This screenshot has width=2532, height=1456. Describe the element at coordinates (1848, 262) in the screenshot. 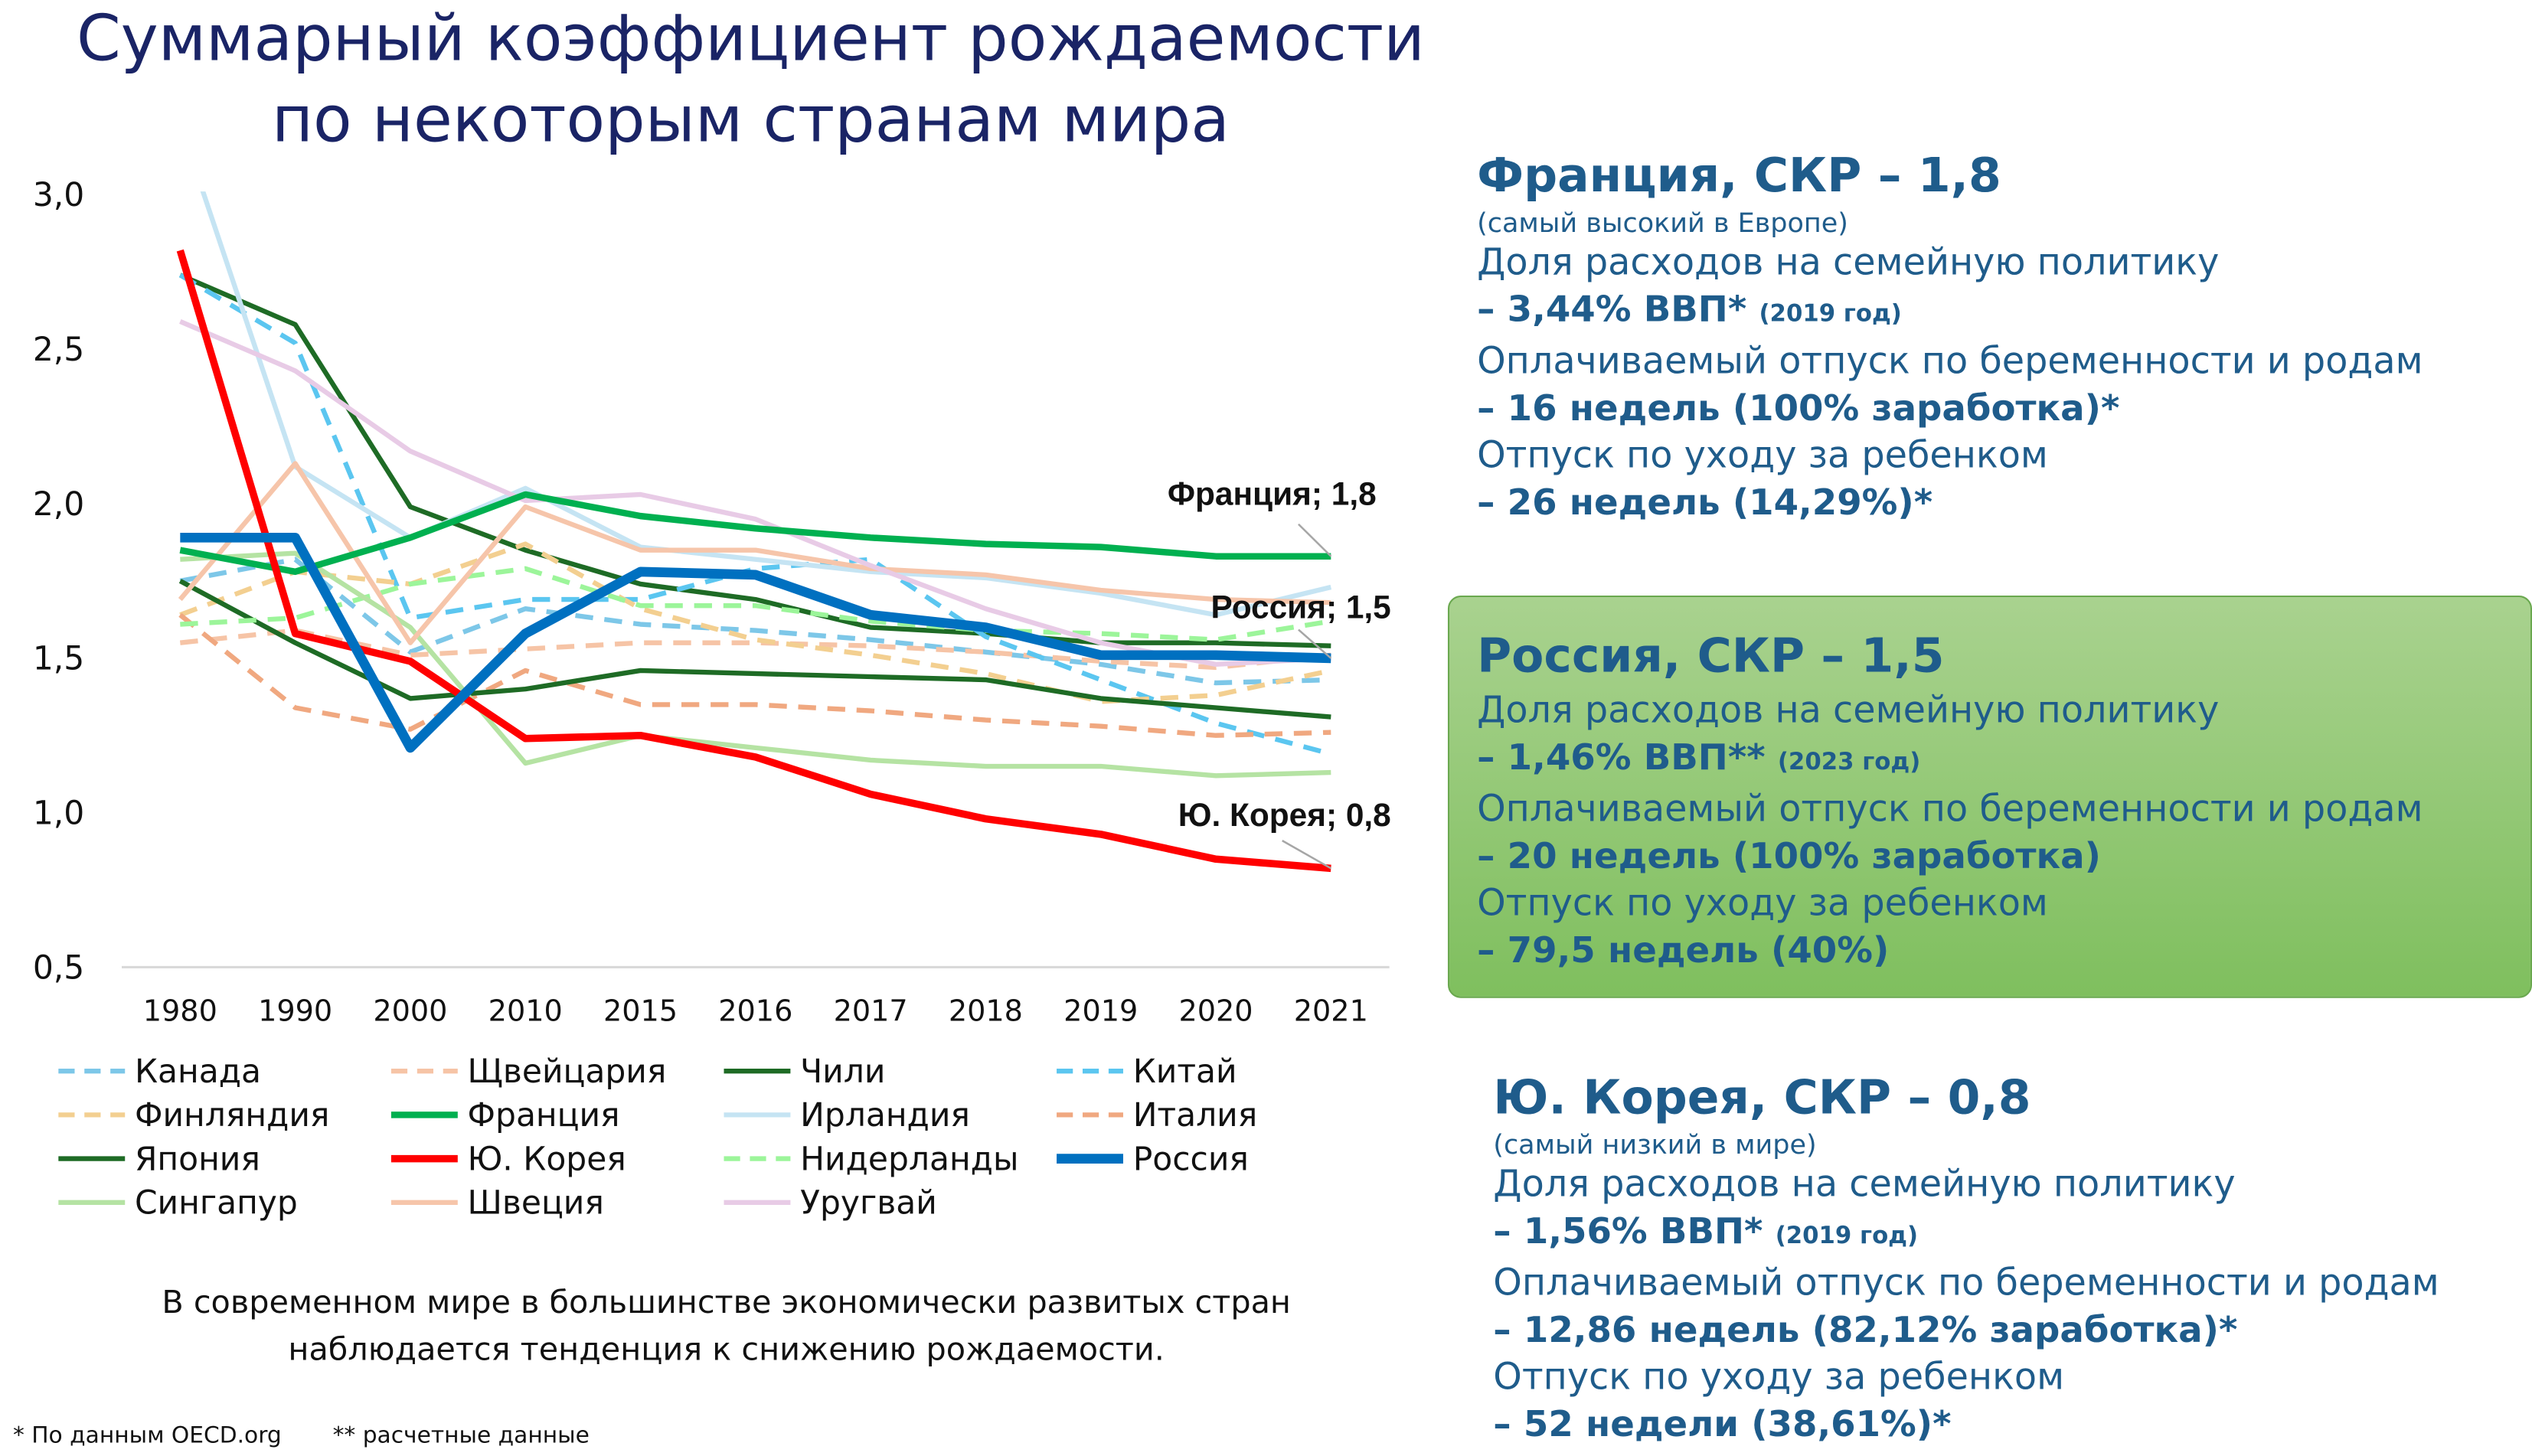

I see `france-spend-label: Доля расходов на семейную политику` at that location.